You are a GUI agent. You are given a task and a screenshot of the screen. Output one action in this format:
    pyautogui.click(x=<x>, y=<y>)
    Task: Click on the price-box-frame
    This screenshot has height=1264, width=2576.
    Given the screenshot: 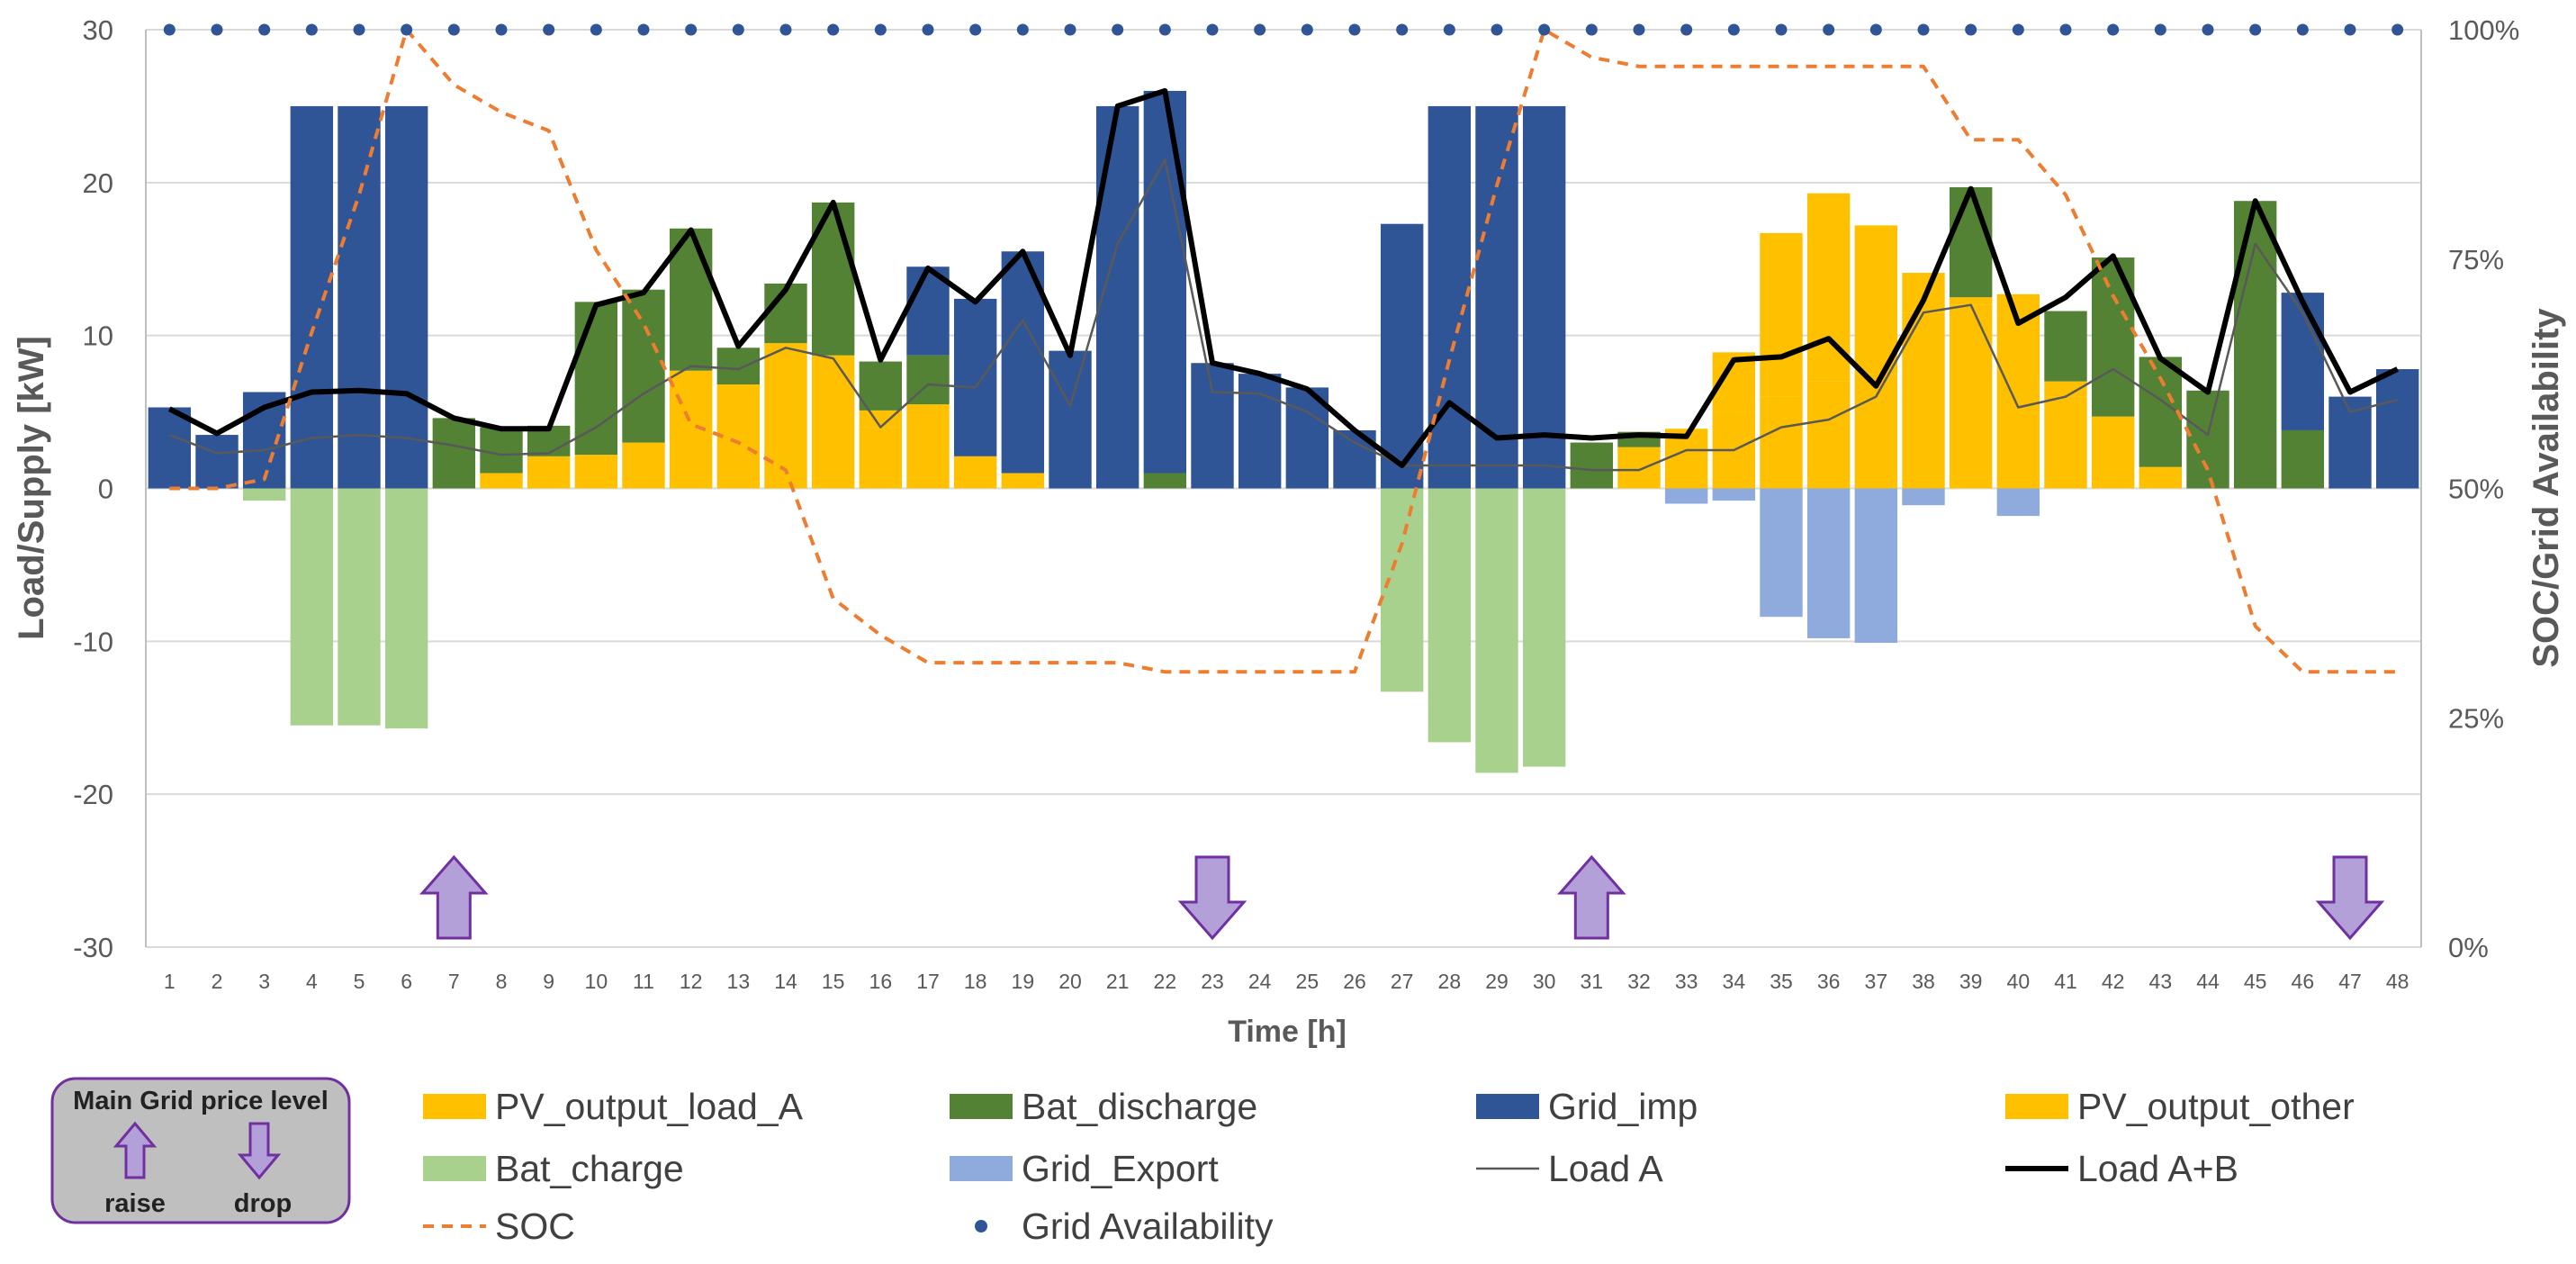 What is the action you would take?
    pyautogui.click(x=200, y=1150)
    